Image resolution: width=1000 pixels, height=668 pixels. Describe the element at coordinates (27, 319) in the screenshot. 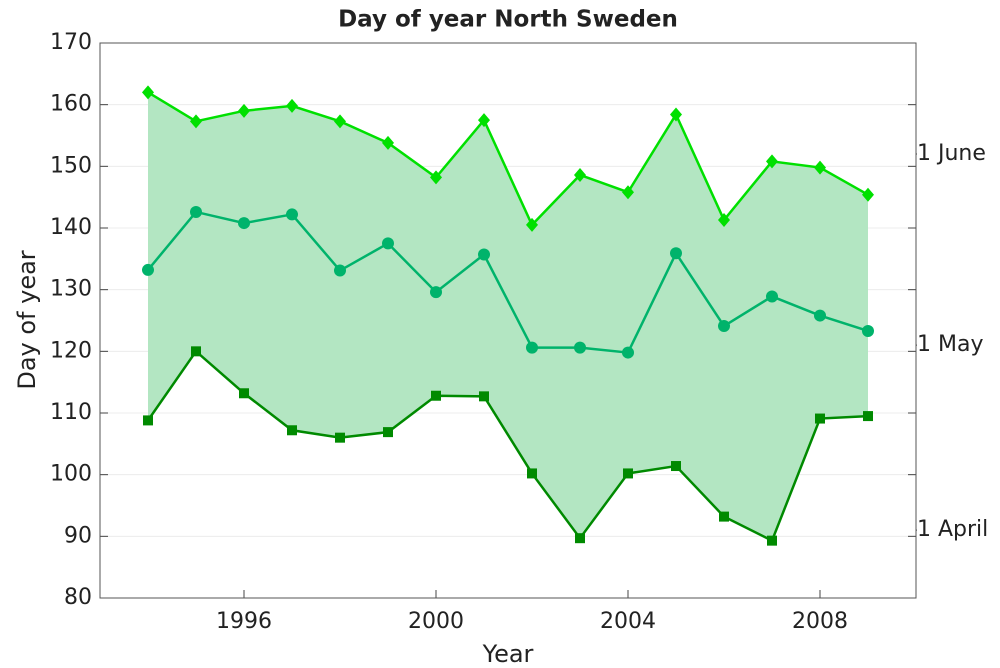

I see `y-axis-label: Day of year` at that location.